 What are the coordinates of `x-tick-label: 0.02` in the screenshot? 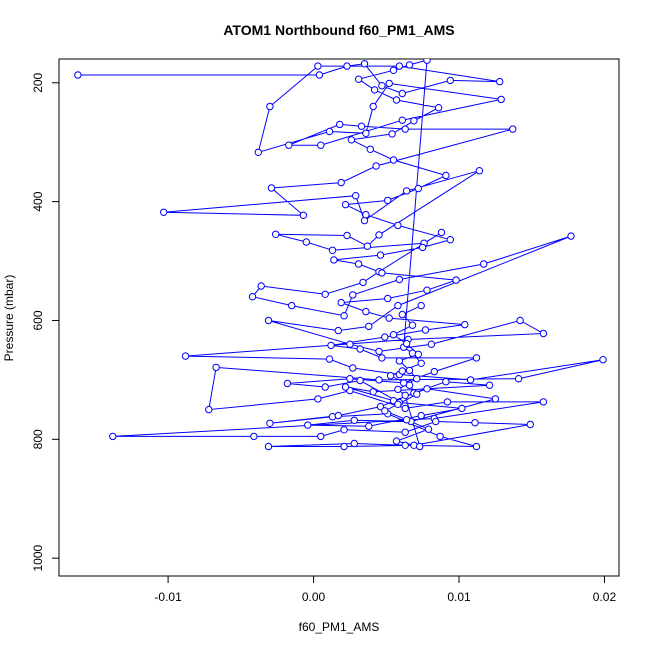 It's located at (605, 597).